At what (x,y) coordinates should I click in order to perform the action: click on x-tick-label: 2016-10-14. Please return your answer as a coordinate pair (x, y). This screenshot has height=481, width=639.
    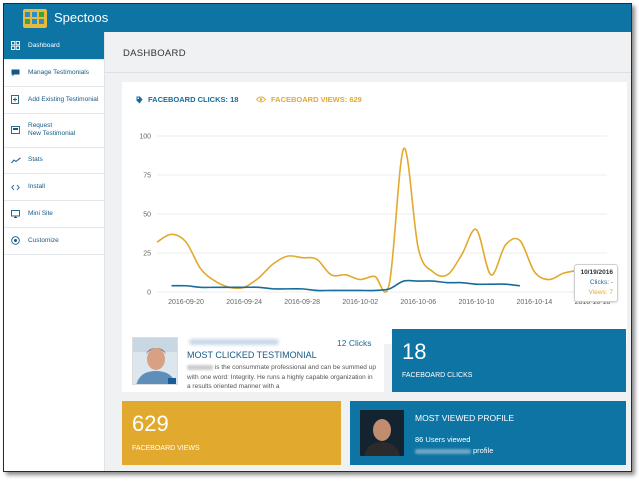
    Looking at the image, I should click on (535, 302).